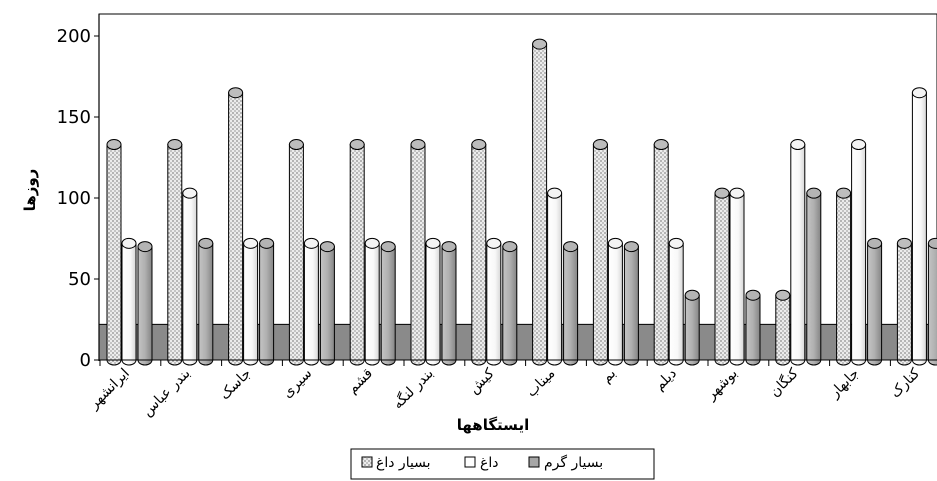 This screenshot has width=937, height=481. I want to click on legend-label-very-warm: بسیار گرم, so click(573, 462).